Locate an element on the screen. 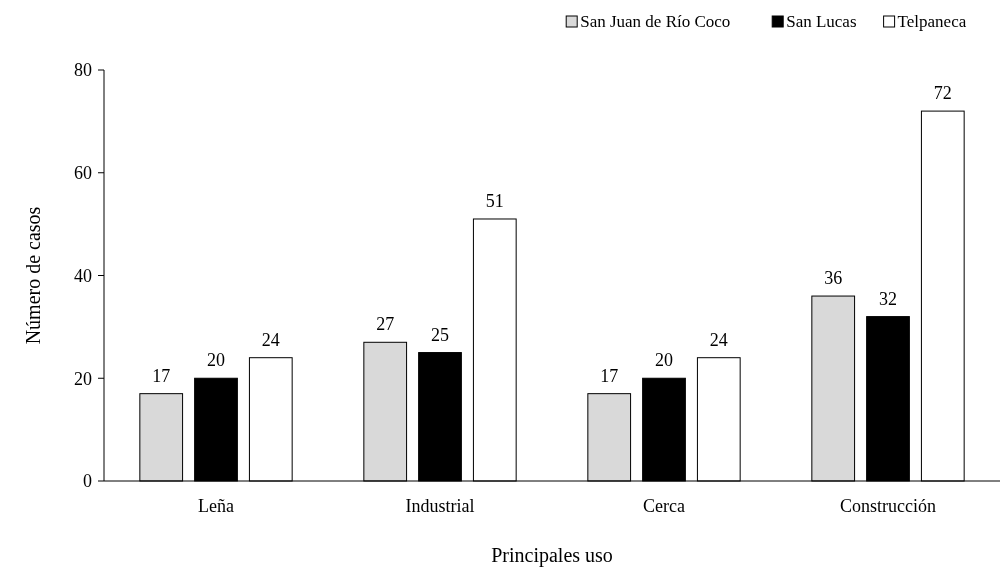 The image size is (1005, 576). x-tick-label: Construcción is located at coordinates (888, 506).